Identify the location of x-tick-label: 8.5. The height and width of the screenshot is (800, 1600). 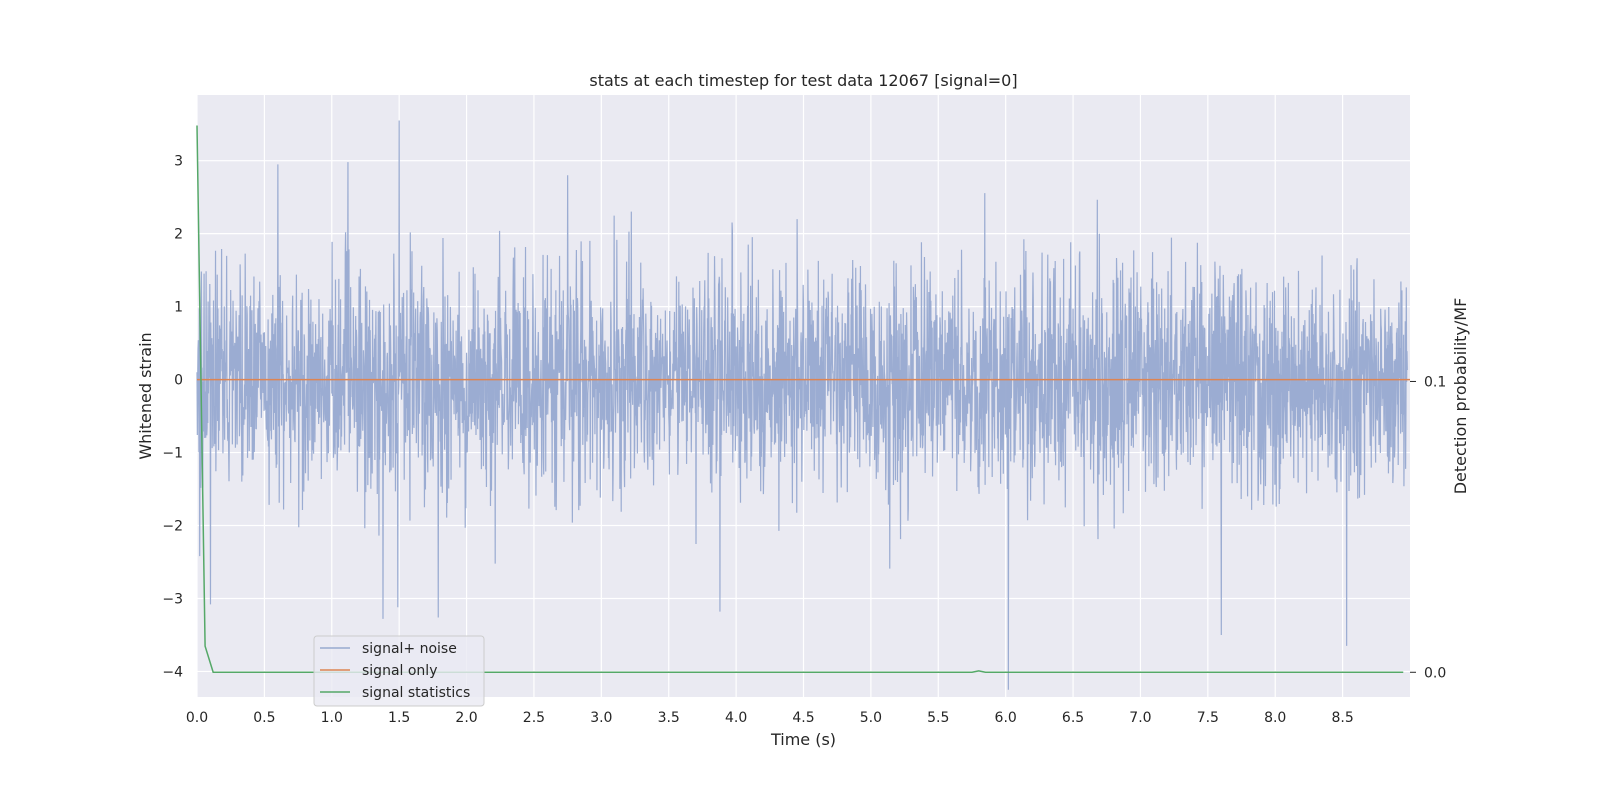
(1342, 718).